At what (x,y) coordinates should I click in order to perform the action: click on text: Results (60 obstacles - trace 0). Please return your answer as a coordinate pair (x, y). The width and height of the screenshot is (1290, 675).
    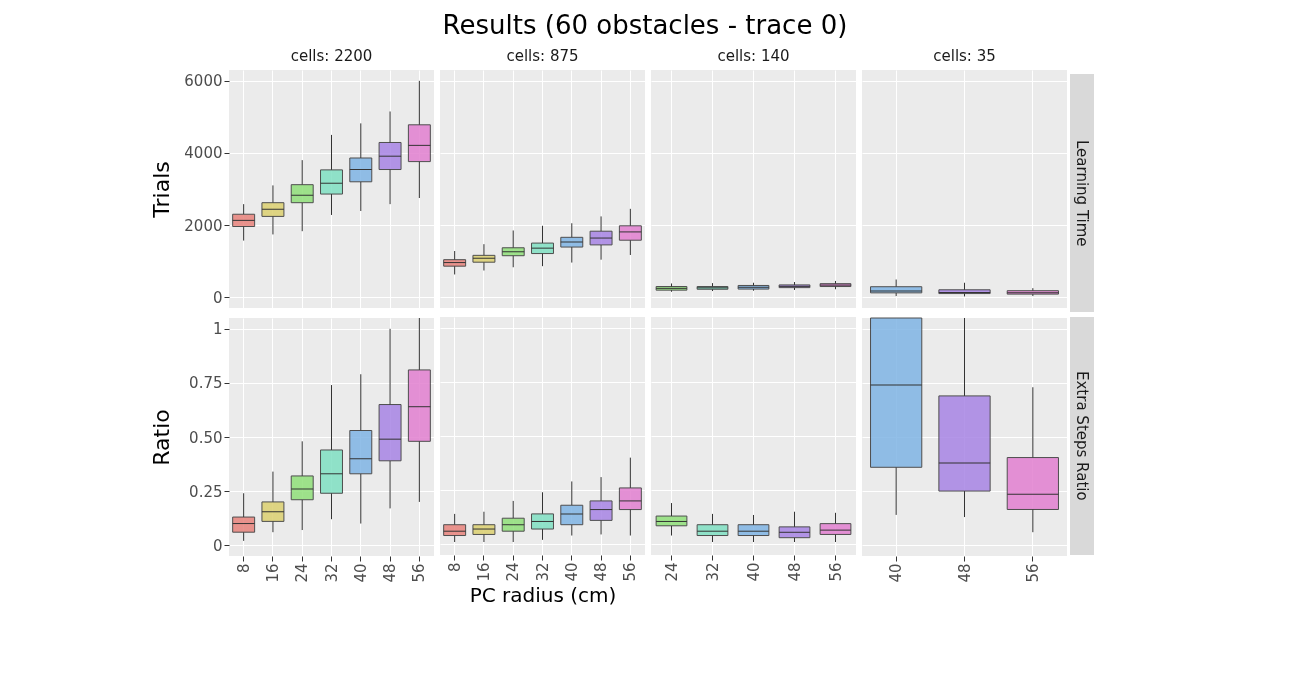
    Looking at the image, I should click on (645, 26).